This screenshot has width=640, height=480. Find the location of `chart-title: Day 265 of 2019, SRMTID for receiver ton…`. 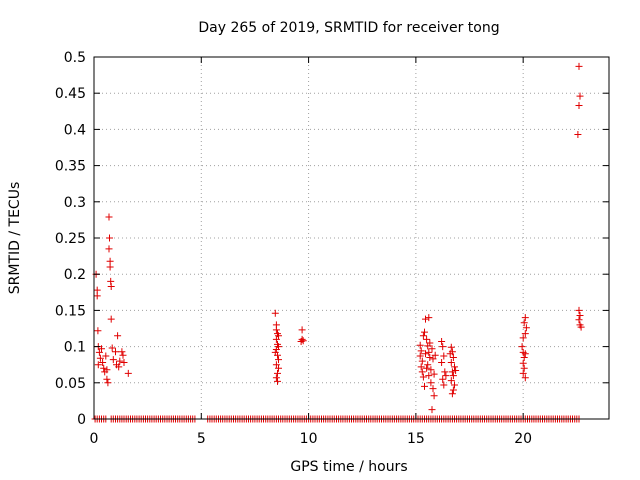

chart-title: Day 265 of 2019, SRMTID for receiver ton… is located at coordinates (348, 28).